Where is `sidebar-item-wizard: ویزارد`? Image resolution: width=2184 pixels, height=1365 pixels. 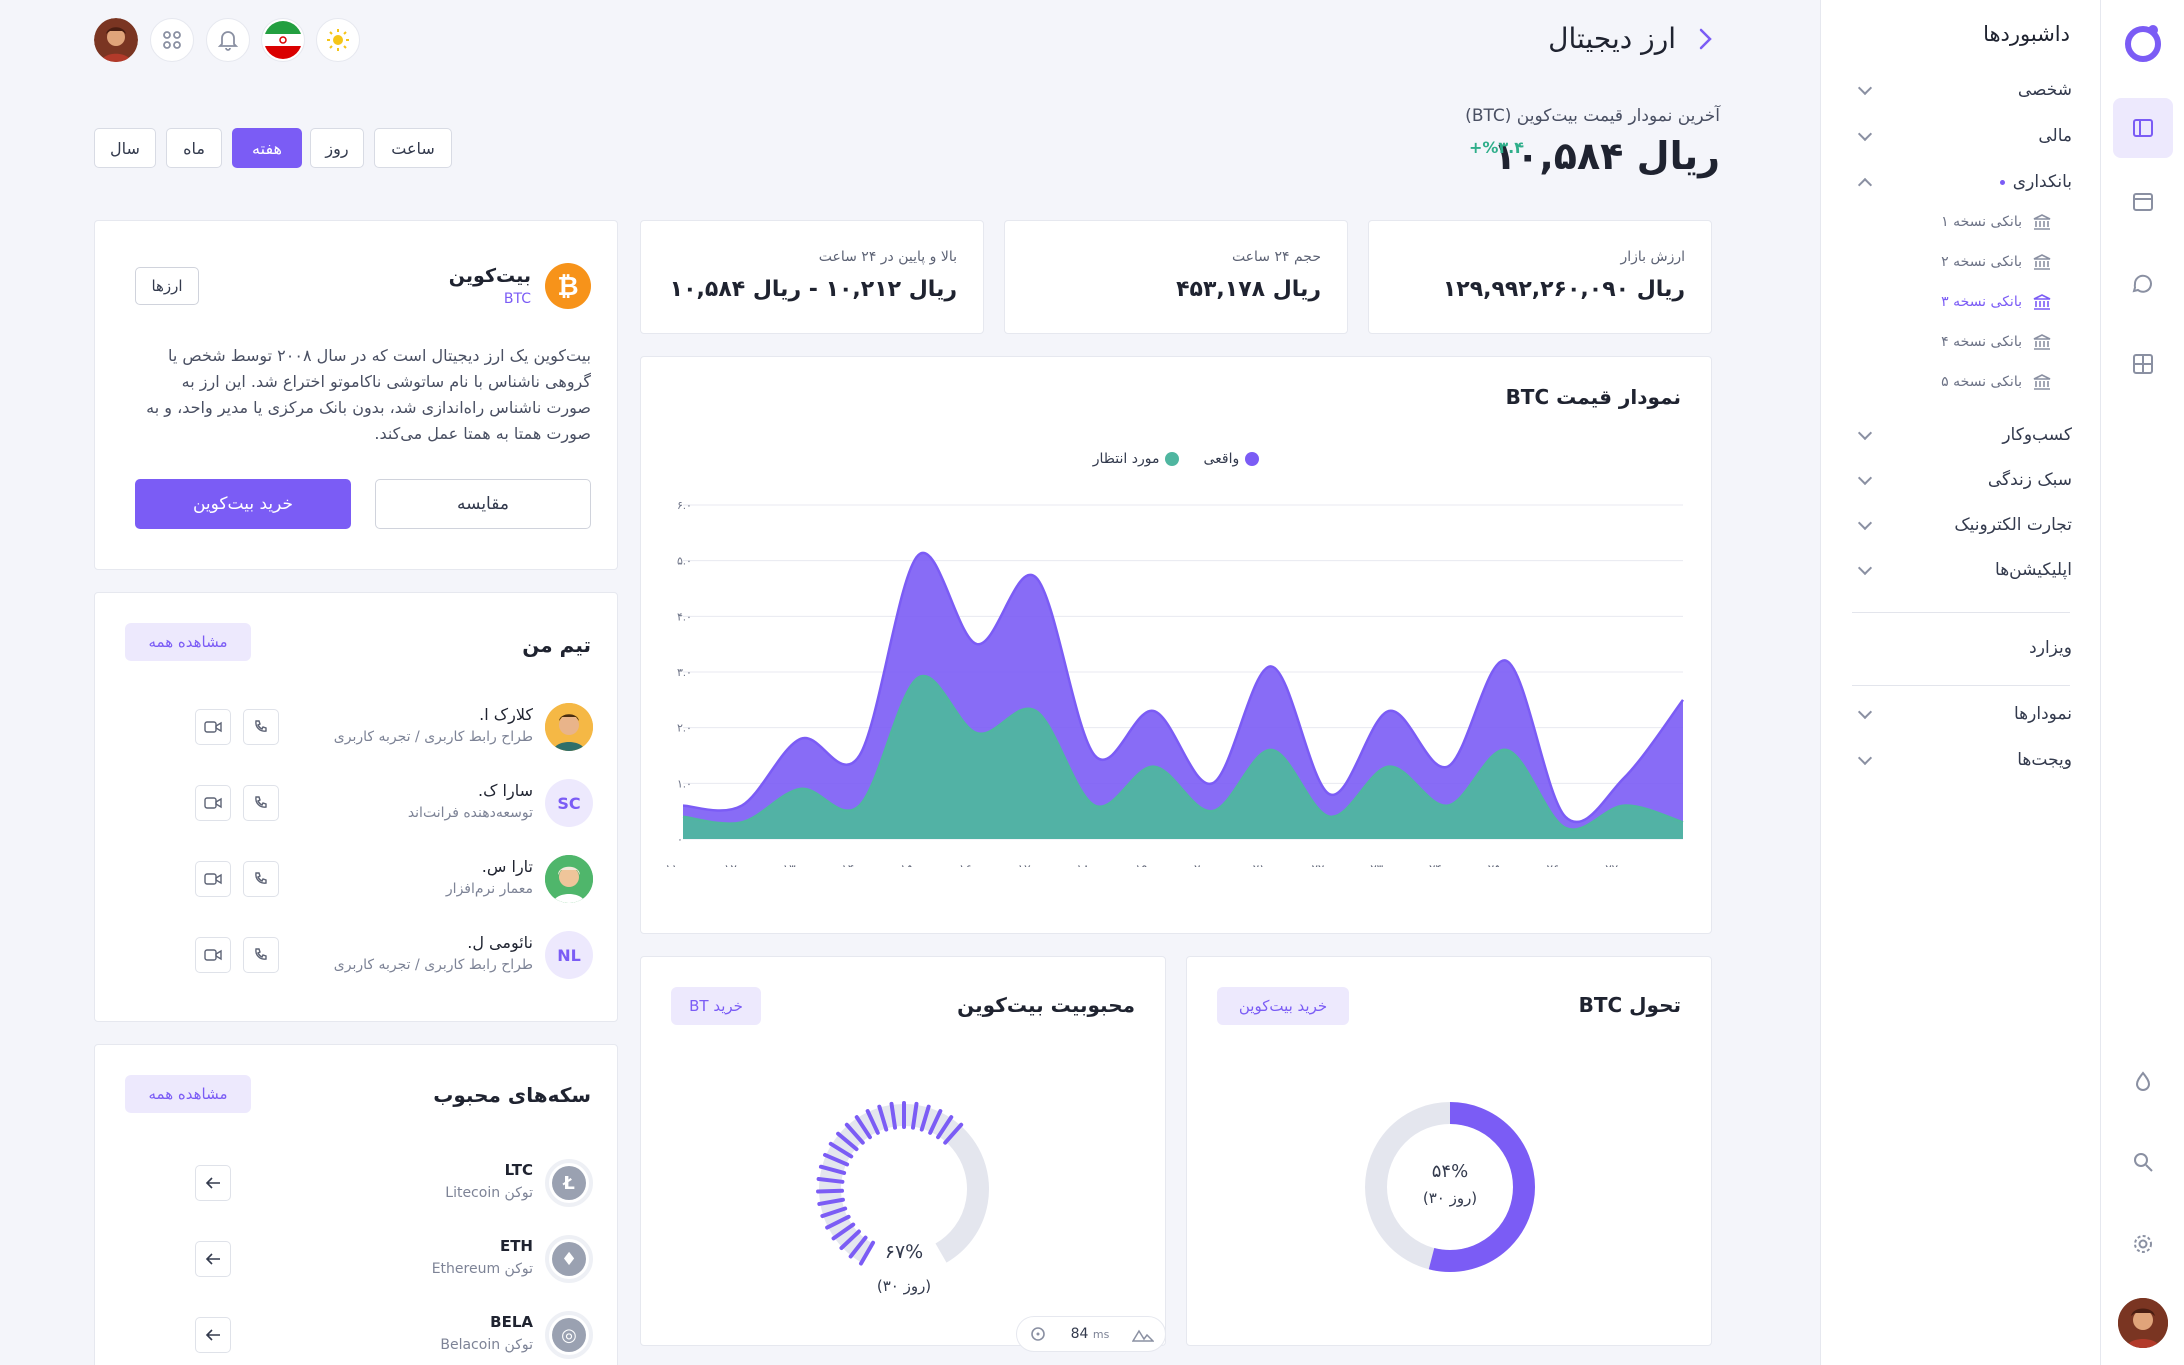
sidebar-item-wizard: ویزارد is located at coordinates (1962, 648).